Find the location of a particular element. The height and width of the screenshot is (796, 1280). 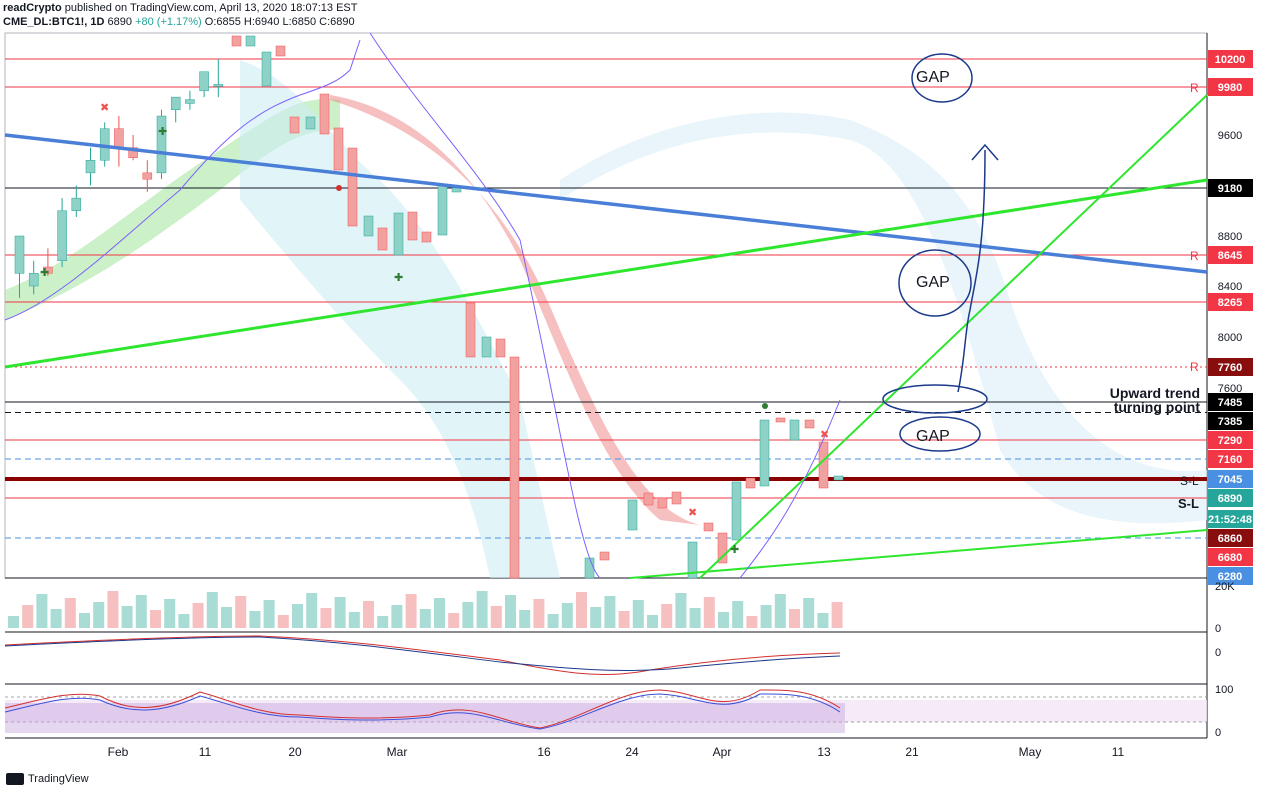

up-arrow-line is located at coordinates (971, 271).